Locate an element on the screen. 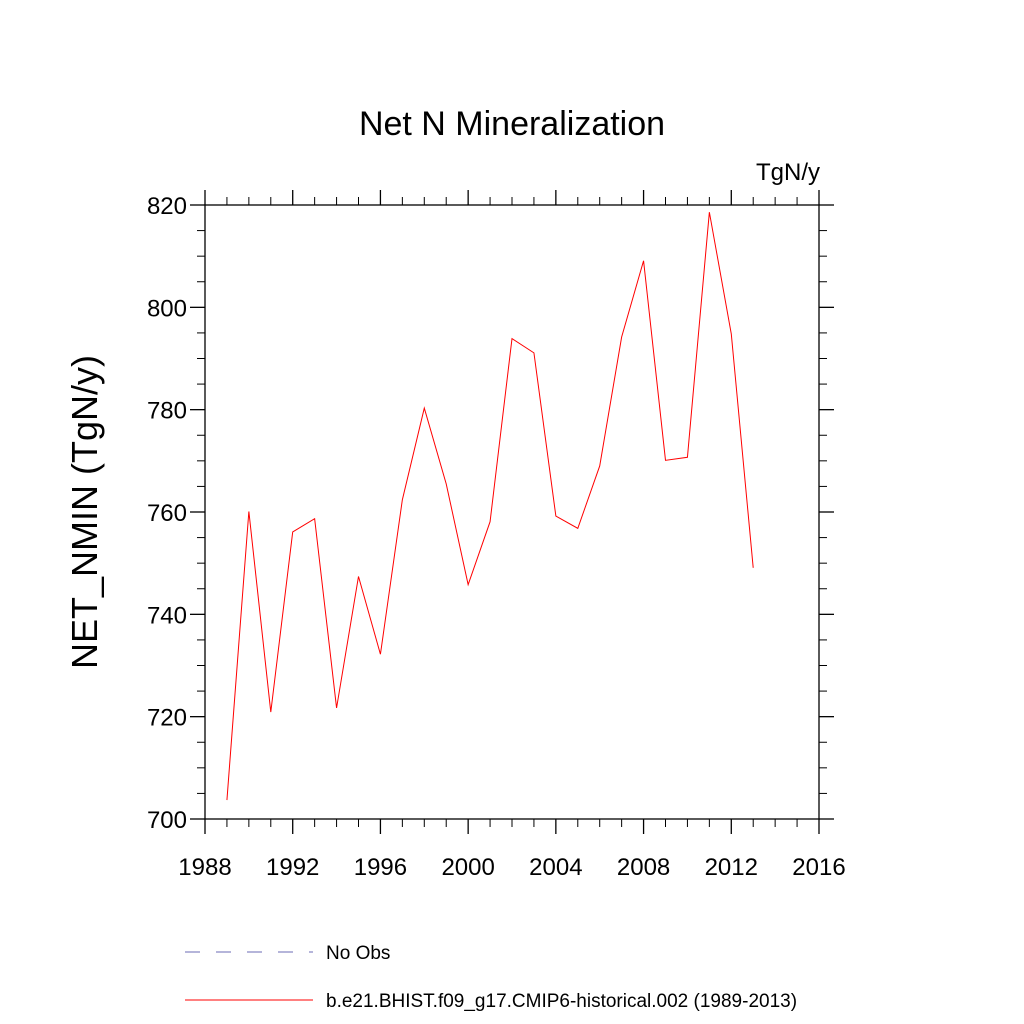  x-tick-label: 2004 is located at coordinates (555, 867).